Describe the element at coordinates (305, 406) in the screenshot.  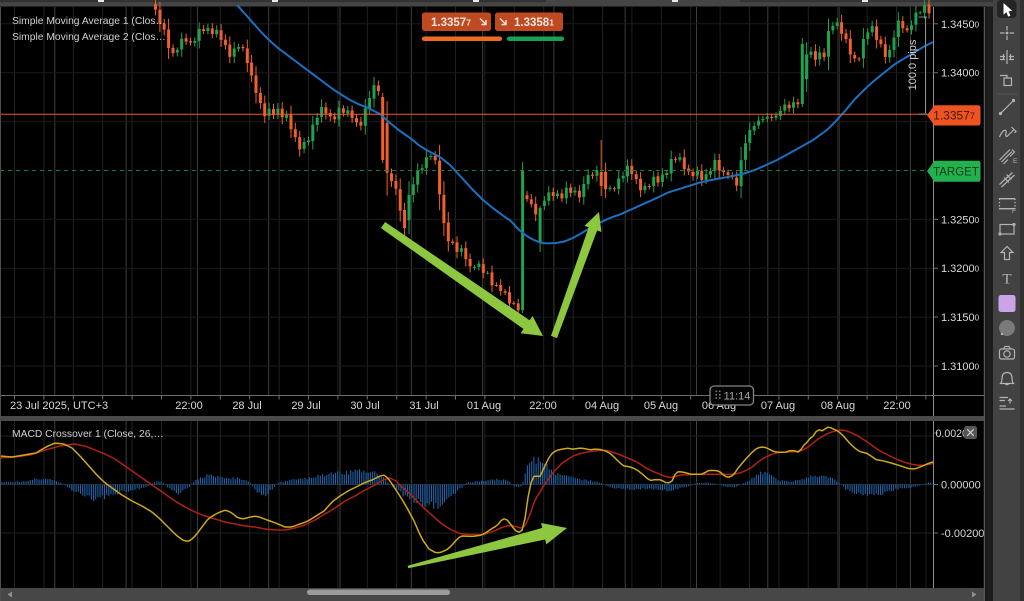
I see `svg-text: 29 Jul` at that location.